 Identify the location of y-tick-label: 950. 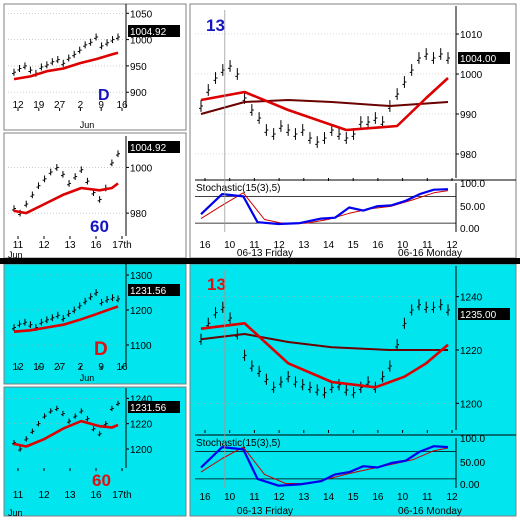
(138, 67).